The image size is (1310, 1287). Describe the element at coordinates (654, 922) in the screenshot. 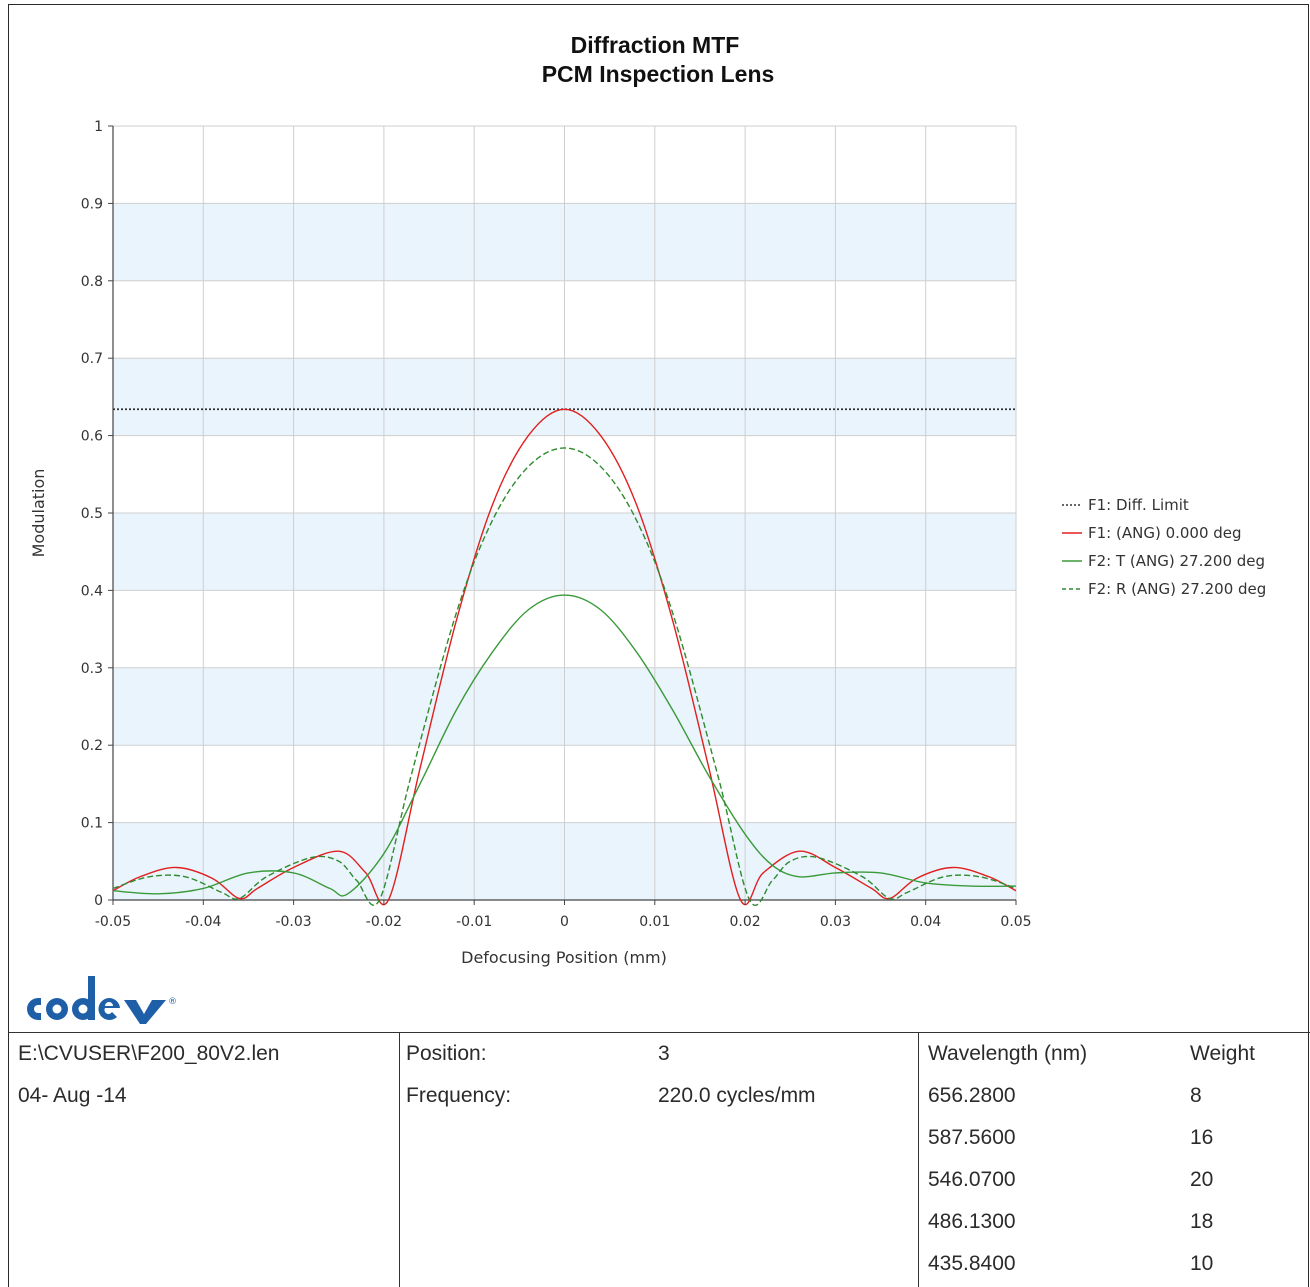

I see `x-tick-label: 0.01` at that location.